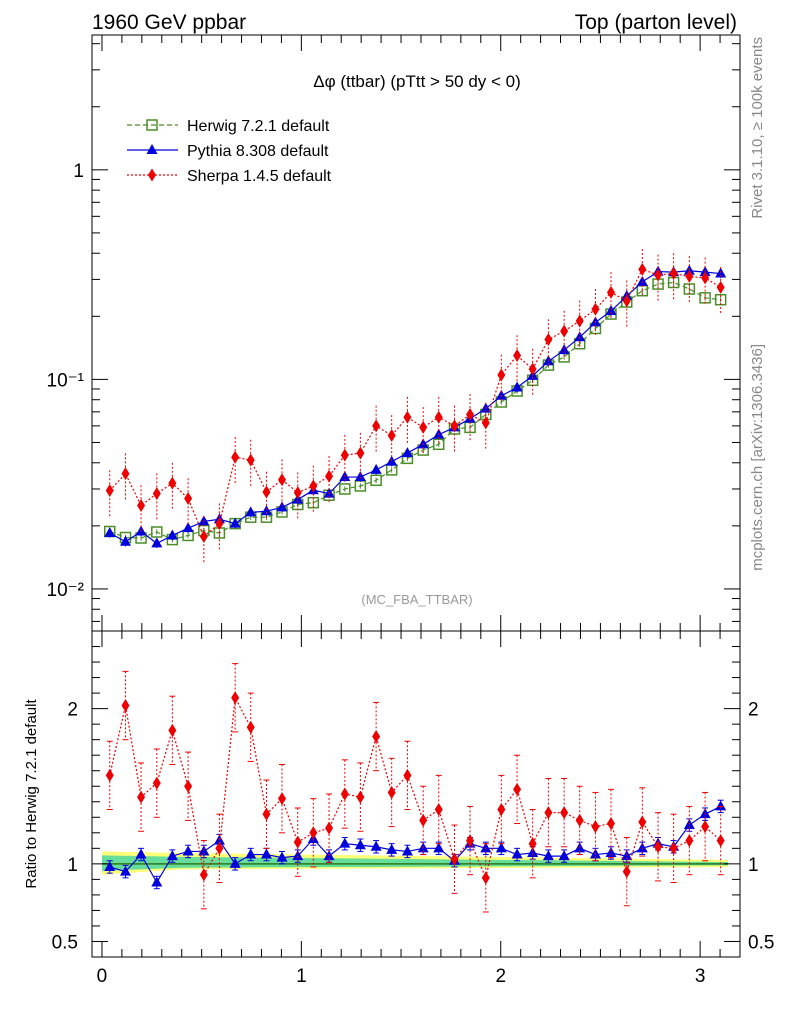  I want to click on main-y-tick-label: 10⁻², so click(66, 590).